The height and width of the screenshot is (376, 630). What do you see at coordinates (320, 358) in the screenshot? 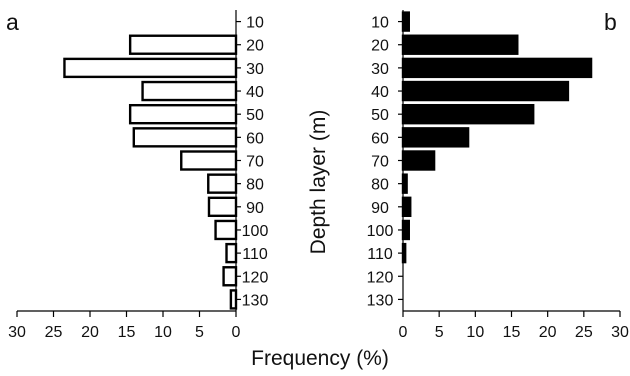
I see `x-axis-title: Frequency (%)` at bounding box center [320, 358].